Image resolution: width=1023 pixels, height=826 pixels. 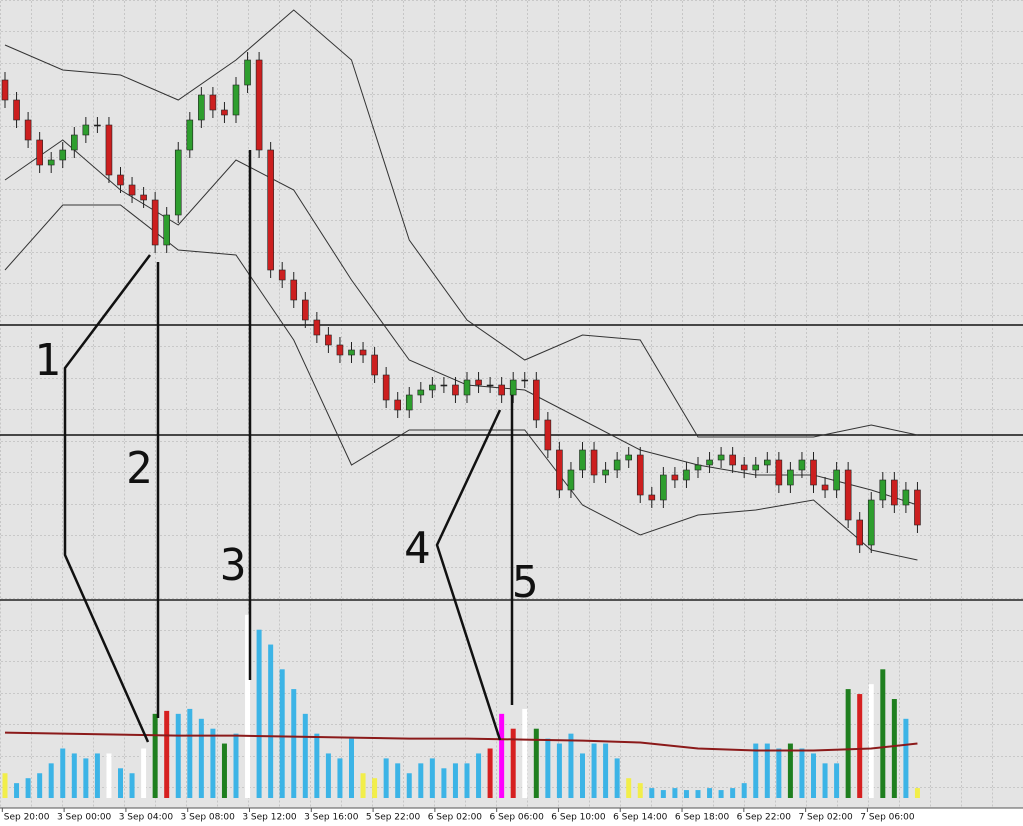 I want to click on x-tick-label: 6 Sep 10:00, so click(x=578, y=818).